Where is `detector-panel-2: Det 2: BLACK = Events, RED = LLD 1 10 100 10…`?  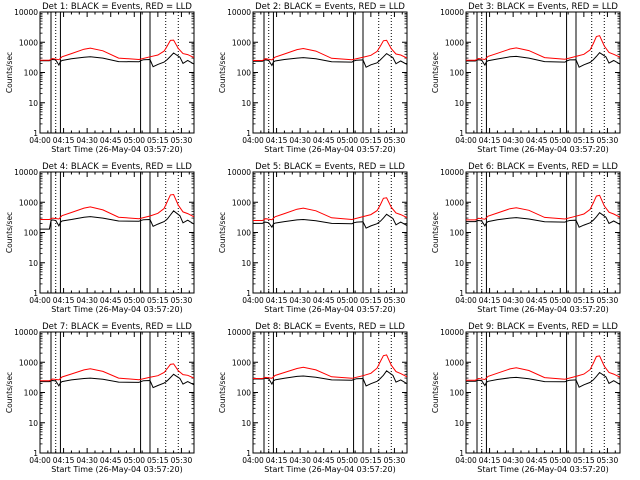
detector-panel-2: Det 2: BLACK = Events, RED = LLD 1 10 100 10… is located at coordinates (313, 78).